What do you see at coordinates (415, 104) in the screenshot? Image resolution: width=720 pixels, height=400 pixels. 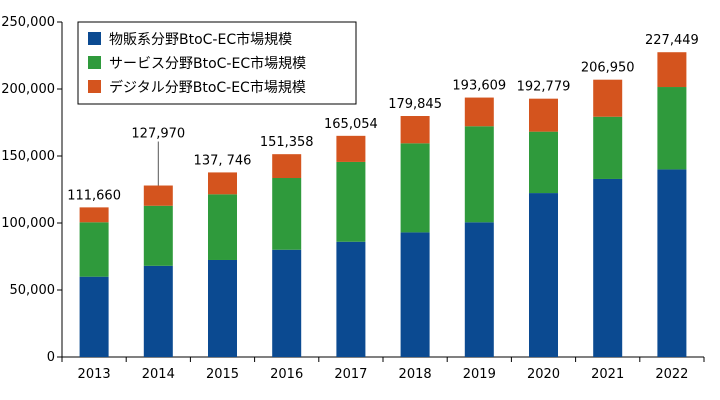 I see `total-label: 179,845` at bounding box center [415, 104].